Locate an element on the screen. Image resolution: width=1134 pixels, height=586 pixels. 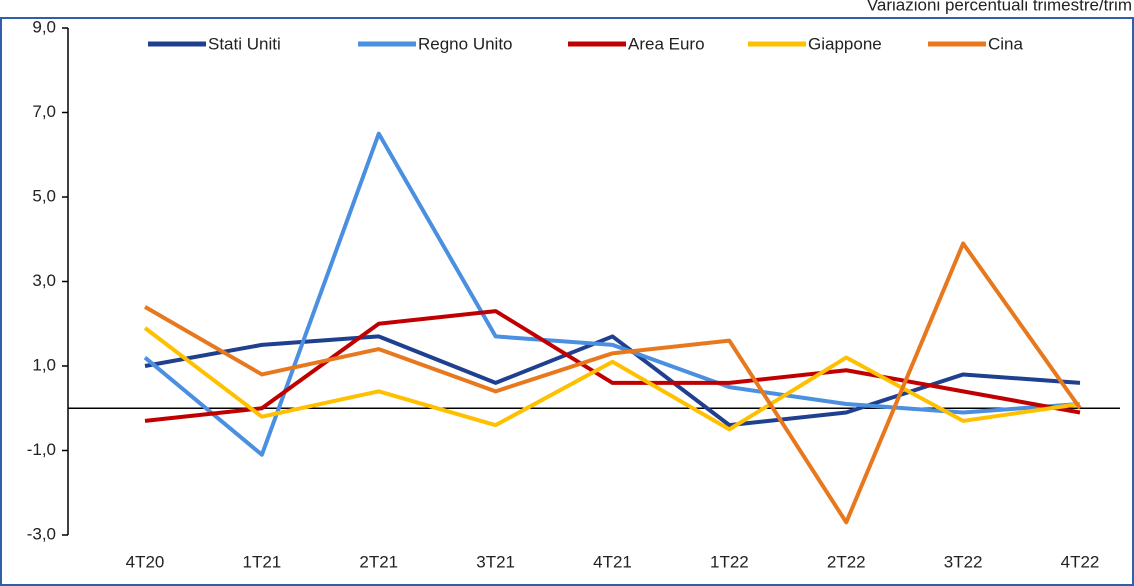
legend-label: Giappone is located at coordinates (845, 43).